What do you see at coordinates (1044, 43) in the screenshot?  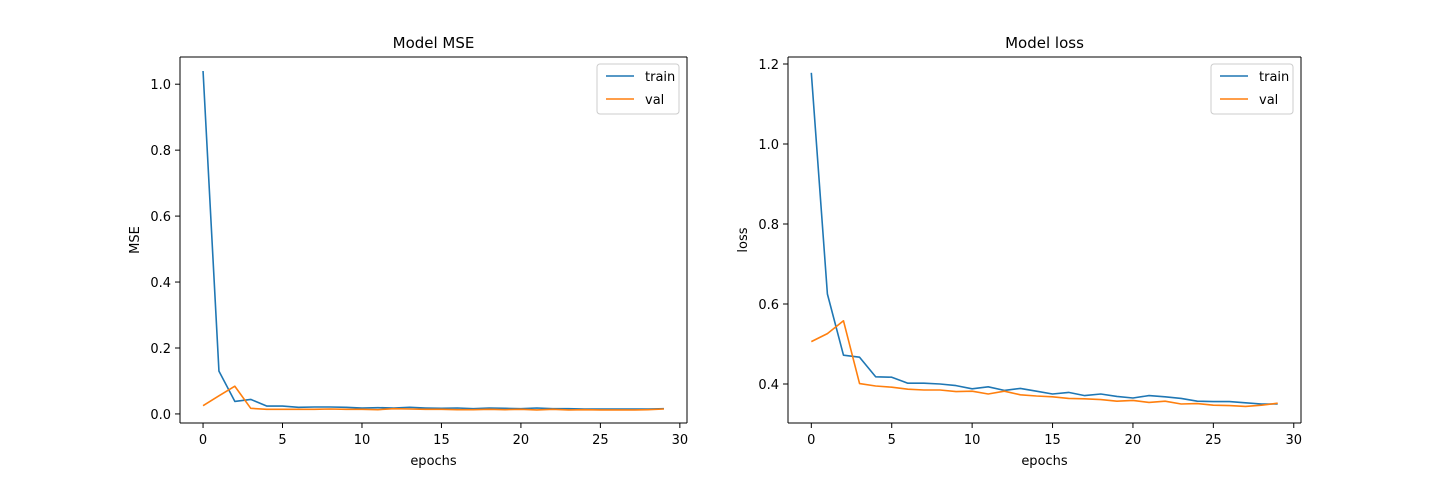 I see `chart-title: Model loss` at bounding box center [1044, 43].